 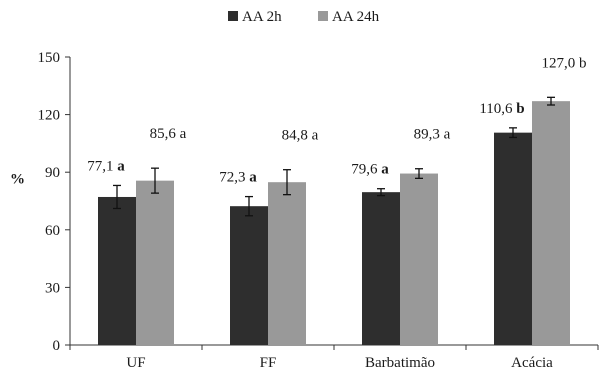 I want to click on data-label: 77,1 a, so click(x=106, y=166).